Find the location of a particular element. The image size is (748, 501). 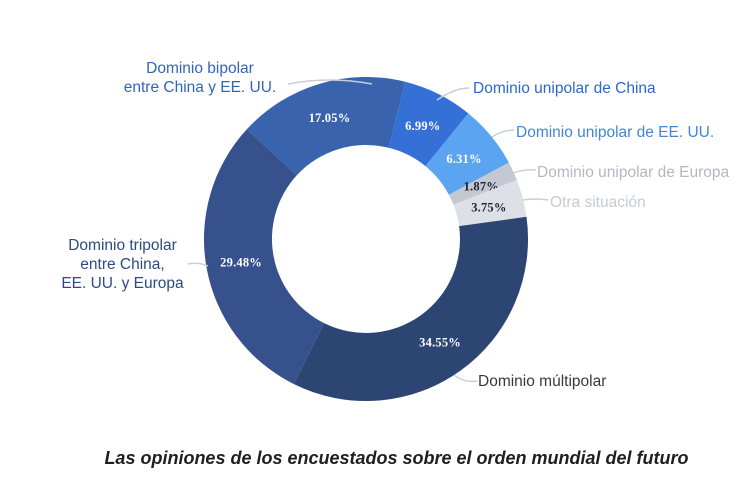

pie-slice-percent-6: 17.05% is located at coordinates (330, 118).